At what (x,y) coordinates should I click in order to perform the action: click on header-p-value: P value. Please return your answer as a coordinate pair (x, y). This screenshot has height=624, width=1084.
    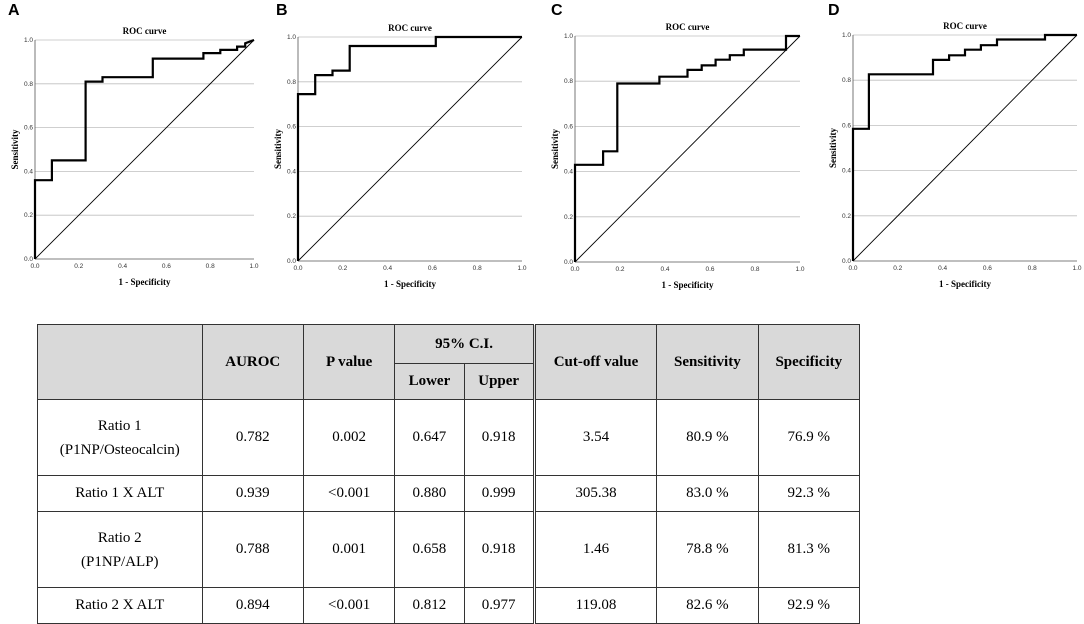
    Looking at the image, I should click on (349, 362).